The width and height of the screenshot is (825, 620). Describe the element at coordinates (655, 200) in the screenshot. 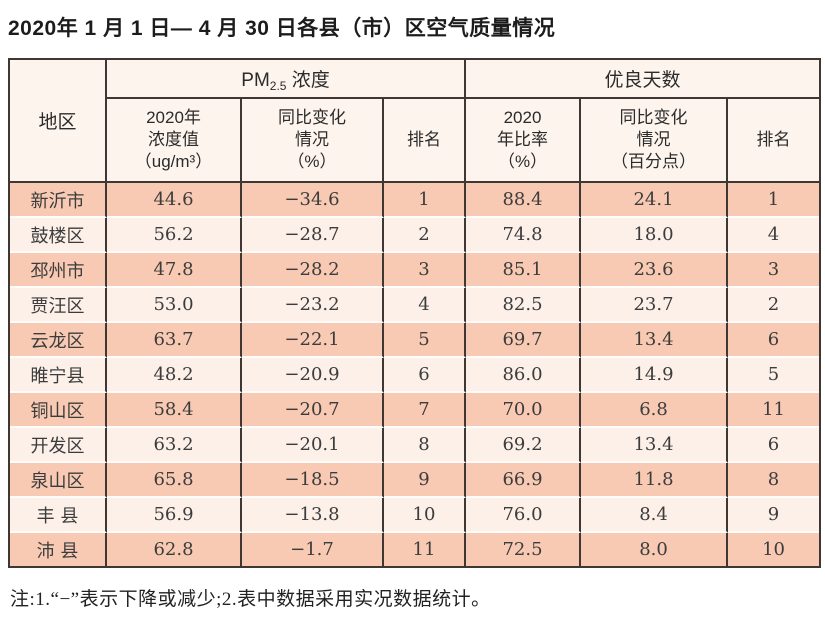

I see `cell-good_change: 24.1` at that location.